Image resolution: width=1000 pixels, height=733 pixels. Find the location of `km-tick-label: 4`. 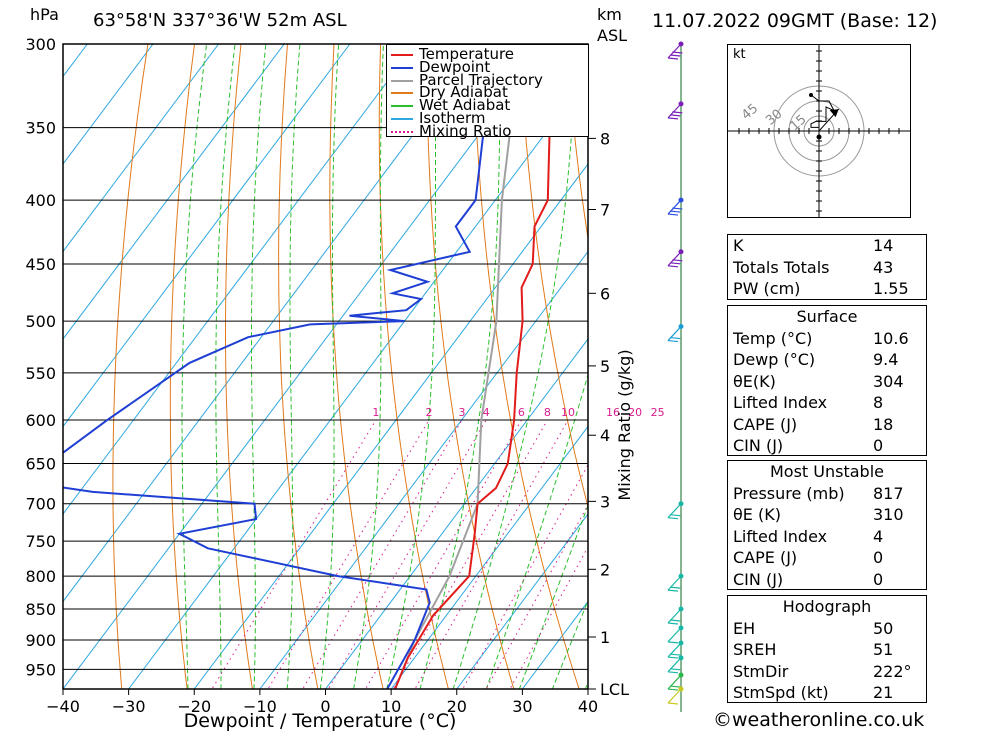

km-tick-label: 4 is located at coordinates (605, 435).